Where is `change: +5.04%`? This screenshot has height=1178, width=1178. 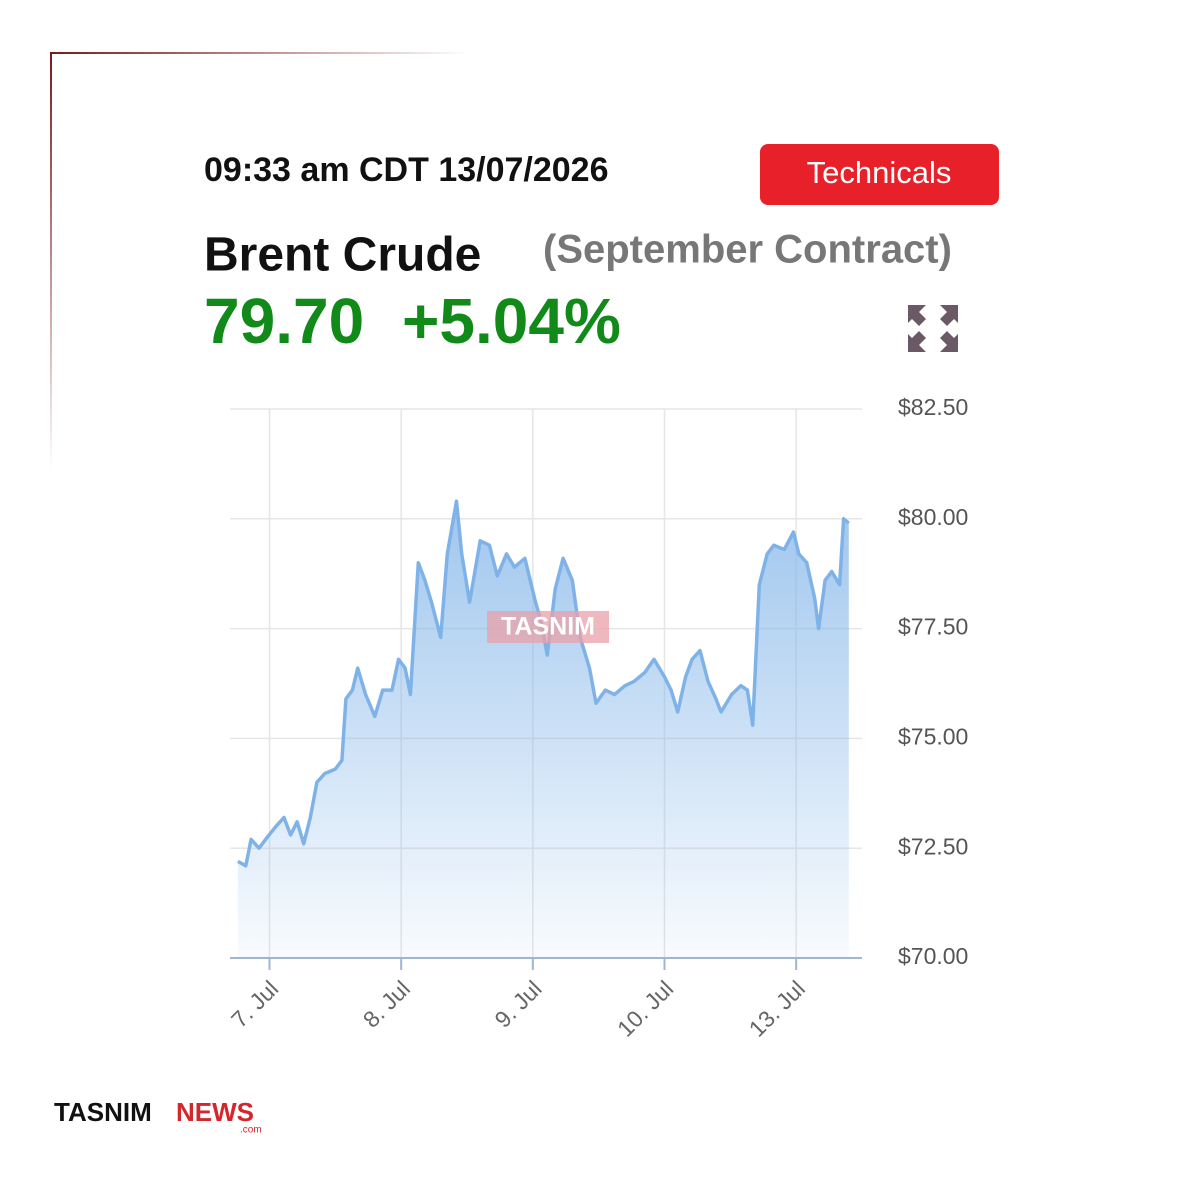 change: +5.04% is located at coordinates (511, 321).